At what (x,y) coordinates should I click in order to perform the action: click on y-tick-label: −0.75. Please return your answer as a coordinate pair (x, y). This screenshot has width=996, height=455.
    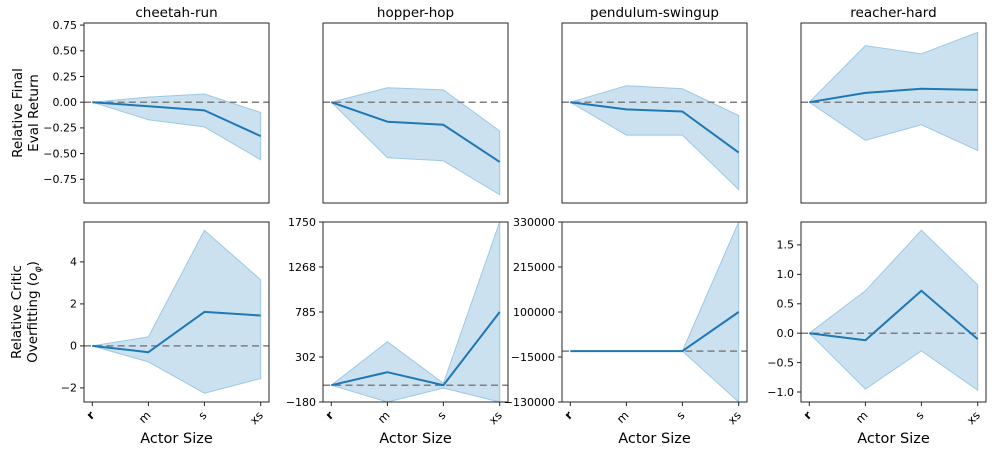
    Looking at the image, I should click on (60, 179).